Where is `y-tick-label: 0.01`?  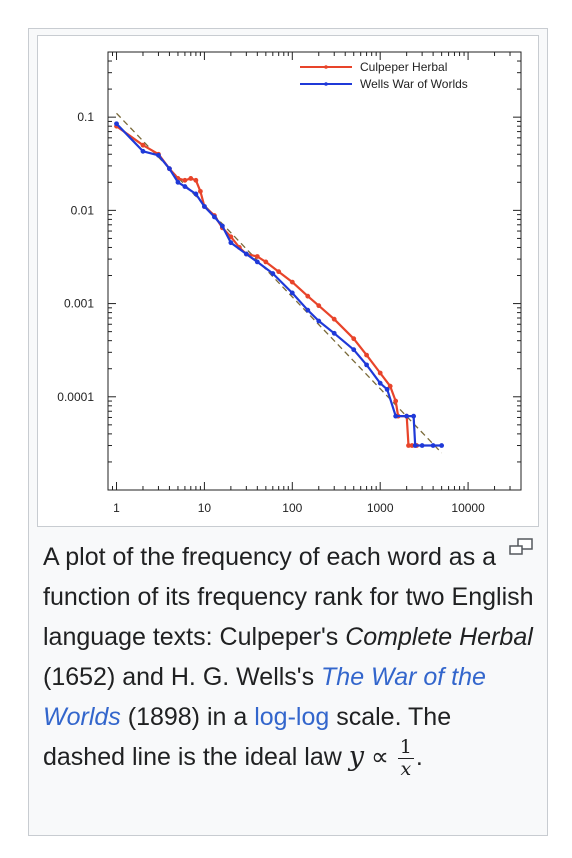
y-tick-label: 0.01 is located at coordinates (83, 210).